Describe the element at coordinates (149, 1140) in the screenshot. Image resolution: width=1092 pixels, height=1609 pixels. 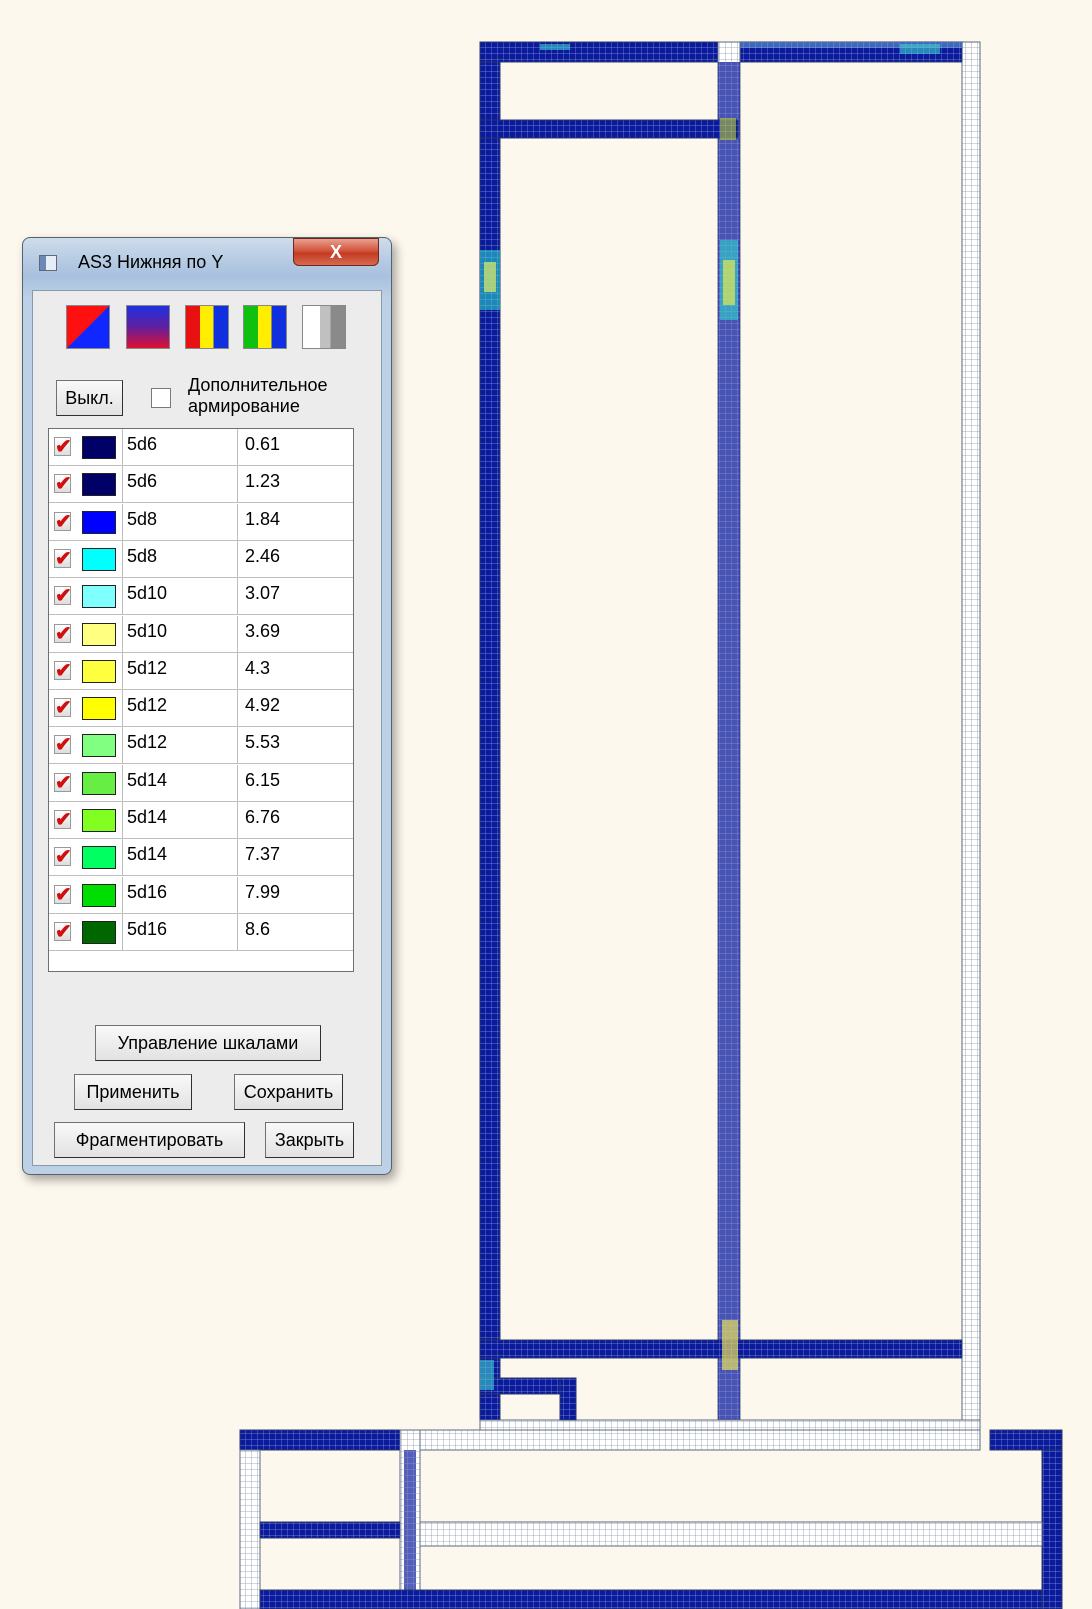
I see `fragment-button: Фрагментировать` at that location.